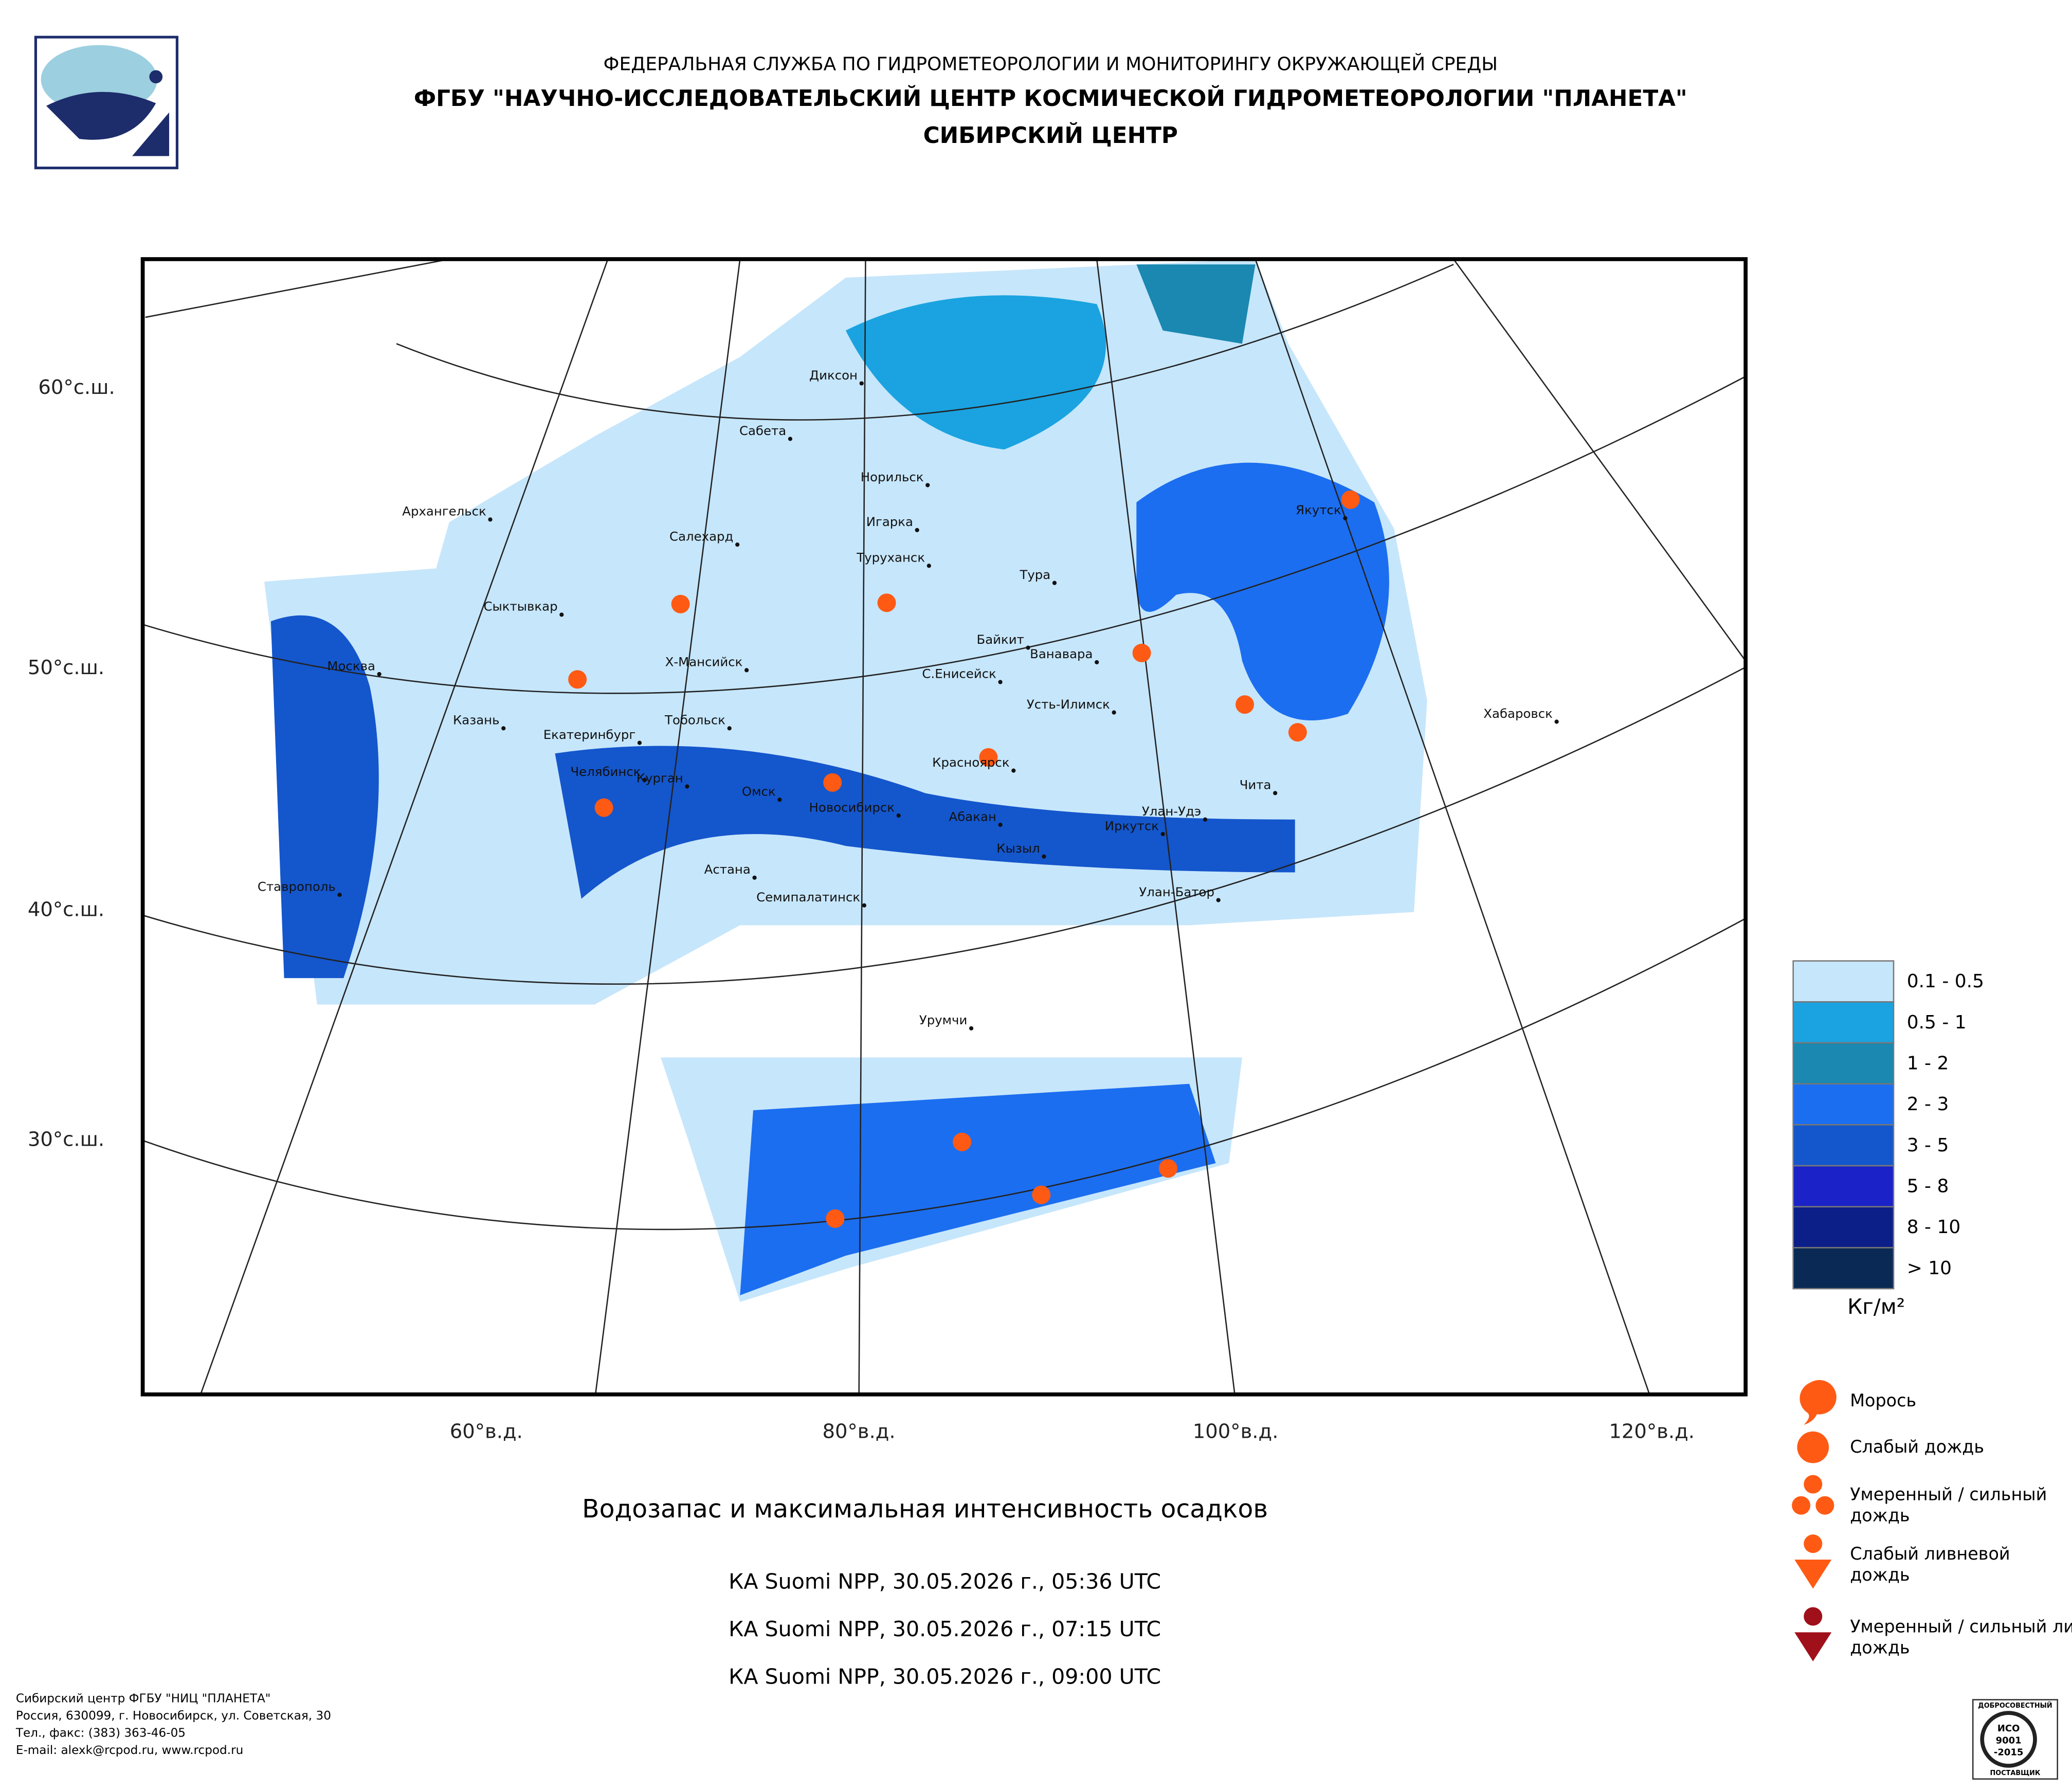  Describe the element at coordinates (889, 521) in the screenshot. I see `city-label: Игарка` at that location.